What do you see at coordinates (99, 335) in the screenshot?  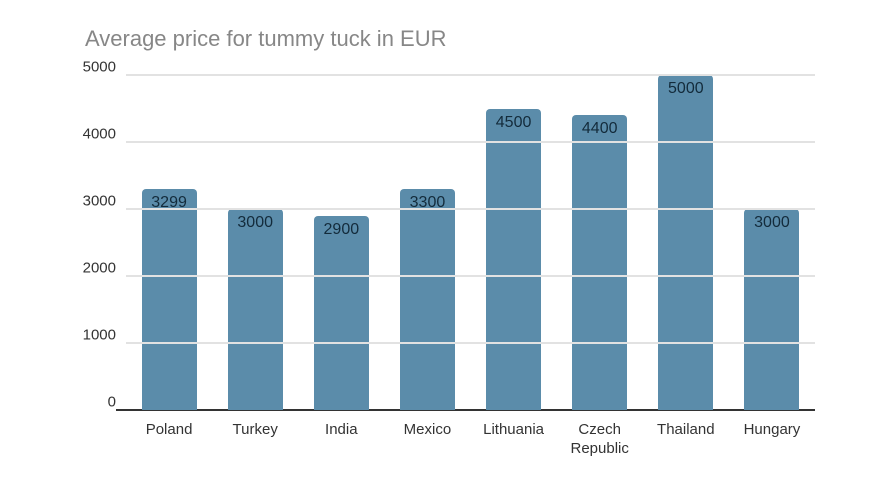 I see `y-tick-label: 1000` at bounding box center [99, 335].